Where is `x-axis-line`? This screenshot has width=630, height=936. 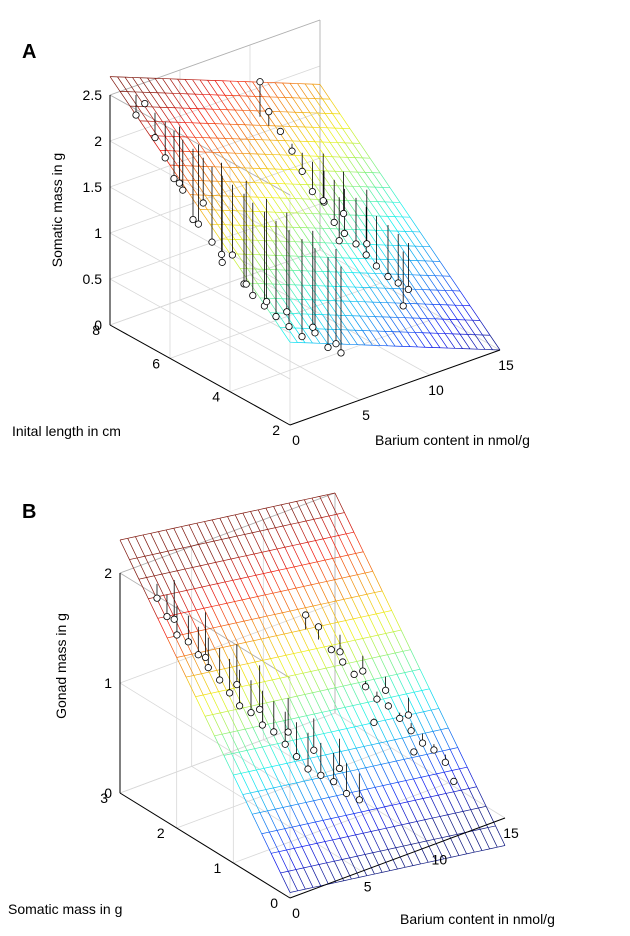
x-axis-line is located at coordinates (395, 387).